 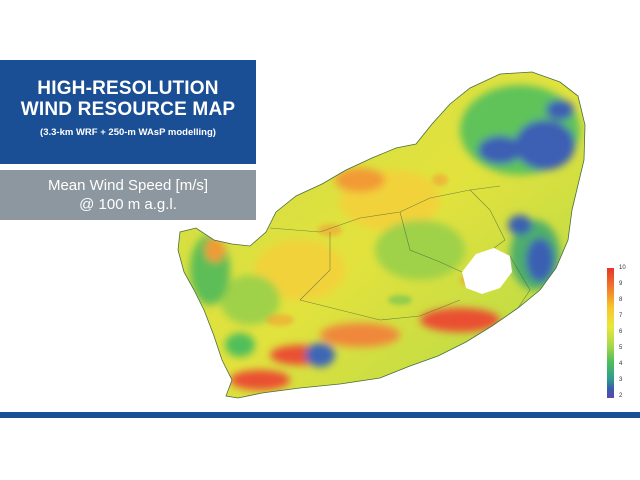 What do you see at coordinates (128, 185) in the screenshot?
I see `legend-title-line-1: Mean Wind Speed [m/s]` at bounding box center [128, 185].